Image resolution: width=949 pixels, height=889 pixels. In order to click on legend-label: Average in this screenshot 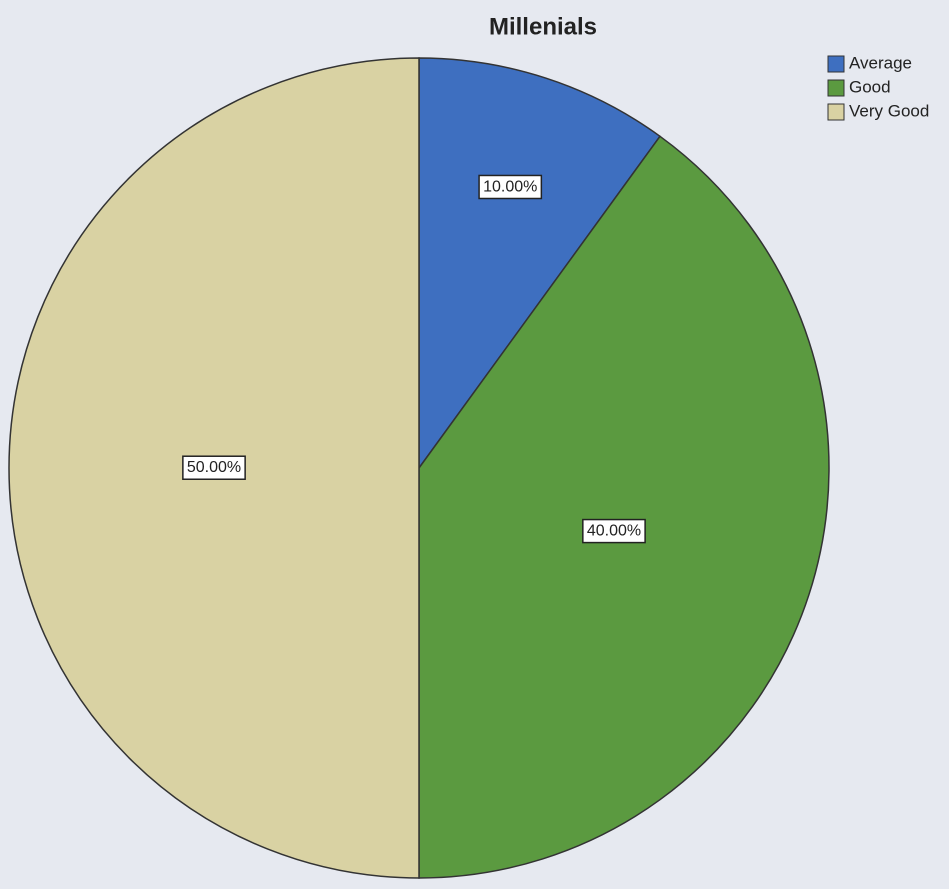, I will do `click(880, 62)`.